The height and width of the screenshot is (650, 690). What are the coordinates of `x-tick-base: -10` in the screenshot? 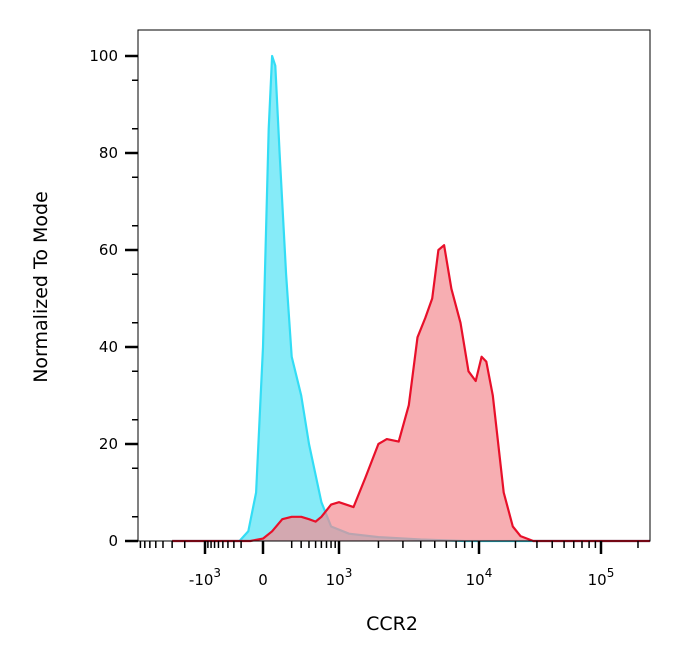 It's located at (201, 580).